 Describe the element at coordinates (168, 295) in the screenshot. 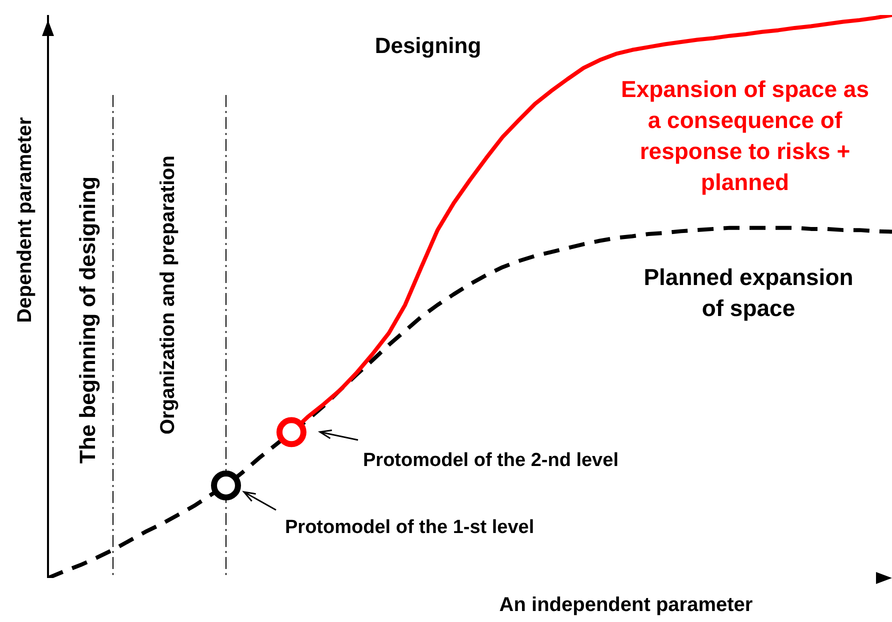

I see `annotation: Organization and preparation` at that location.